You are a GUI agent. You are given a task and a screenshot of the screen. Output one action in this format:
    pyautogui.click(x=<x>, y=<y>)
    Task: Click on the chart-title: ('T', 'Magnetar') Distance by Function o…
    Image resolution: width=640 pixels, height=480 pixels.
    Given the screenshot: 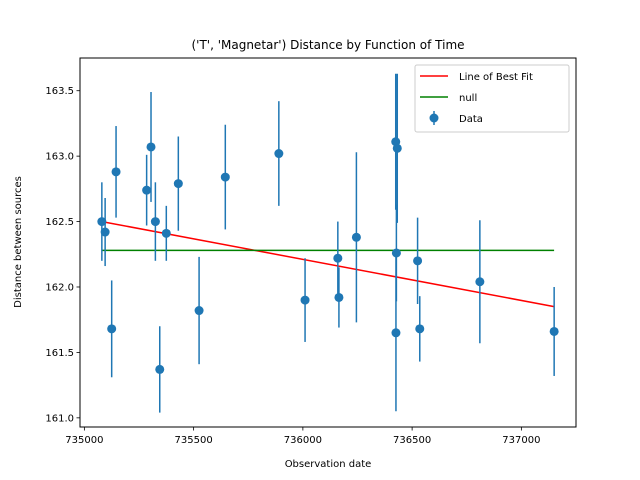 What is the action you would take?
    pyautogui.click(x=327, y=45)
    